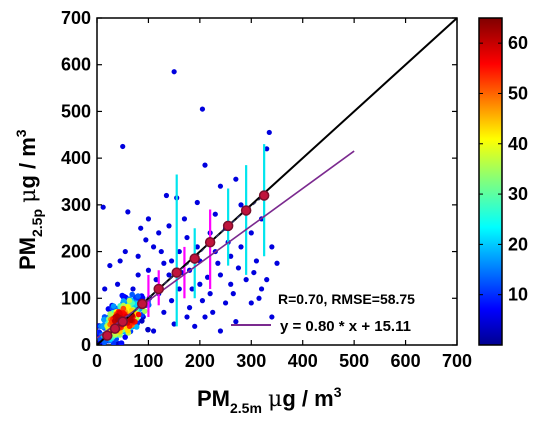  Describe the element at coordinates (269, 400) in the screenshot. I see `x-axis-label: PM2.5m μg / m3` at that location.